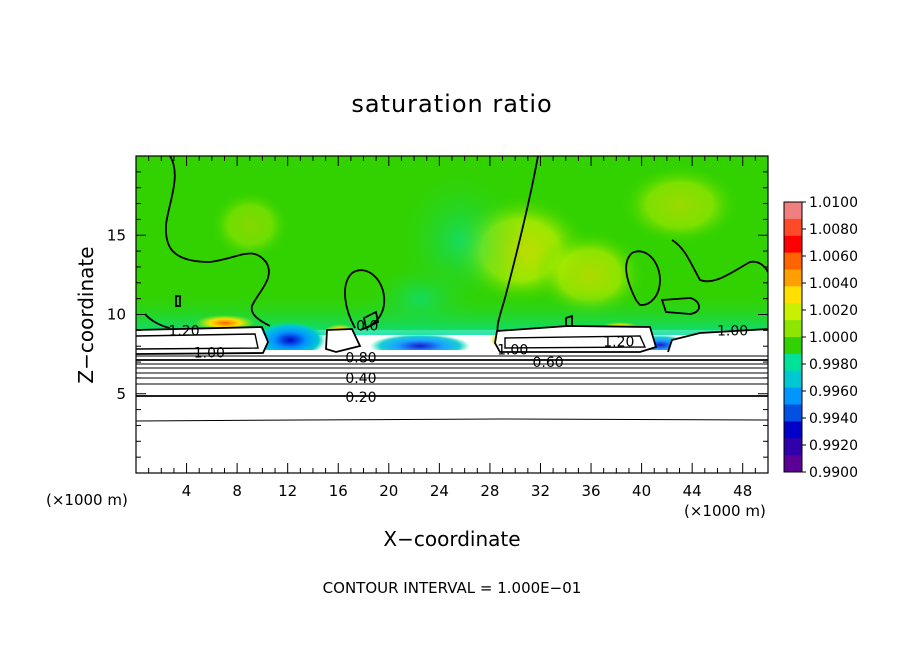 The height and width of the screenshot is (654, 904). I want to click on colorbar-label: 0.9980, so click(833, 365).